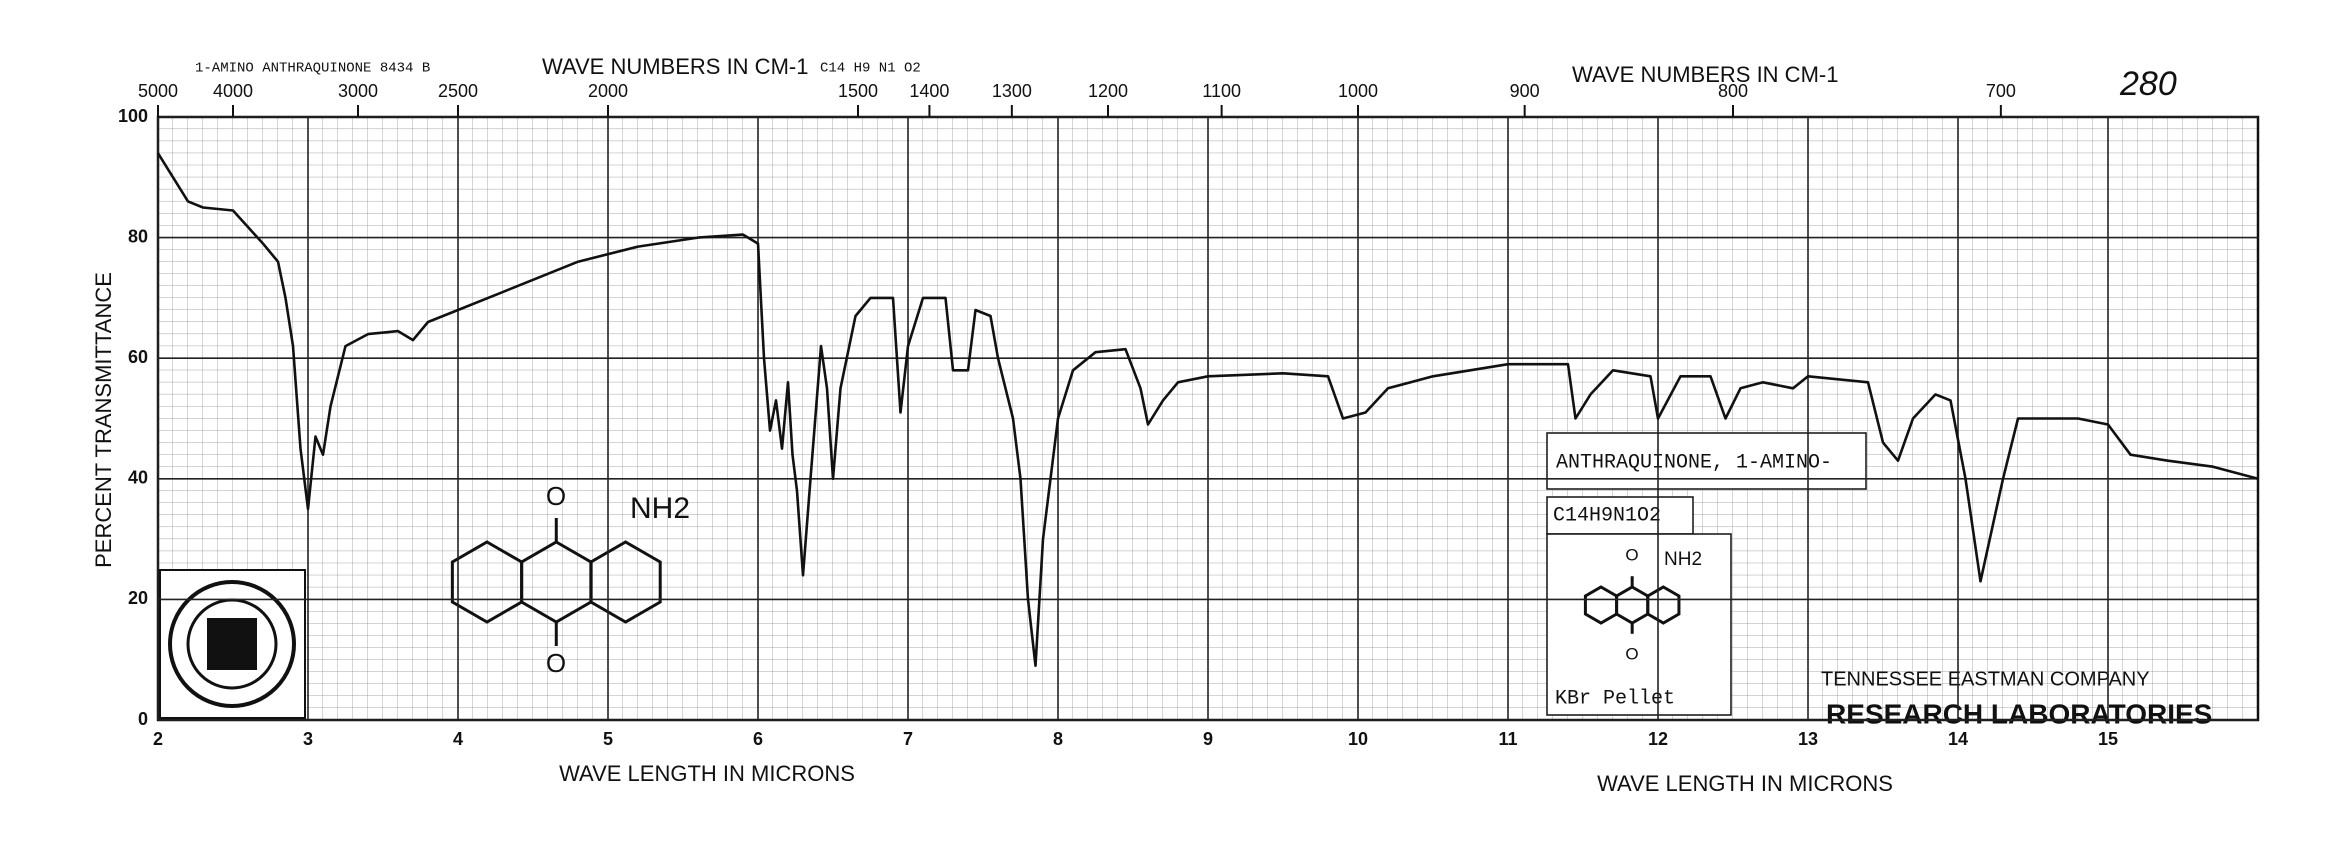  I want to click on x-tick-label: 15, so click(2108, 739).